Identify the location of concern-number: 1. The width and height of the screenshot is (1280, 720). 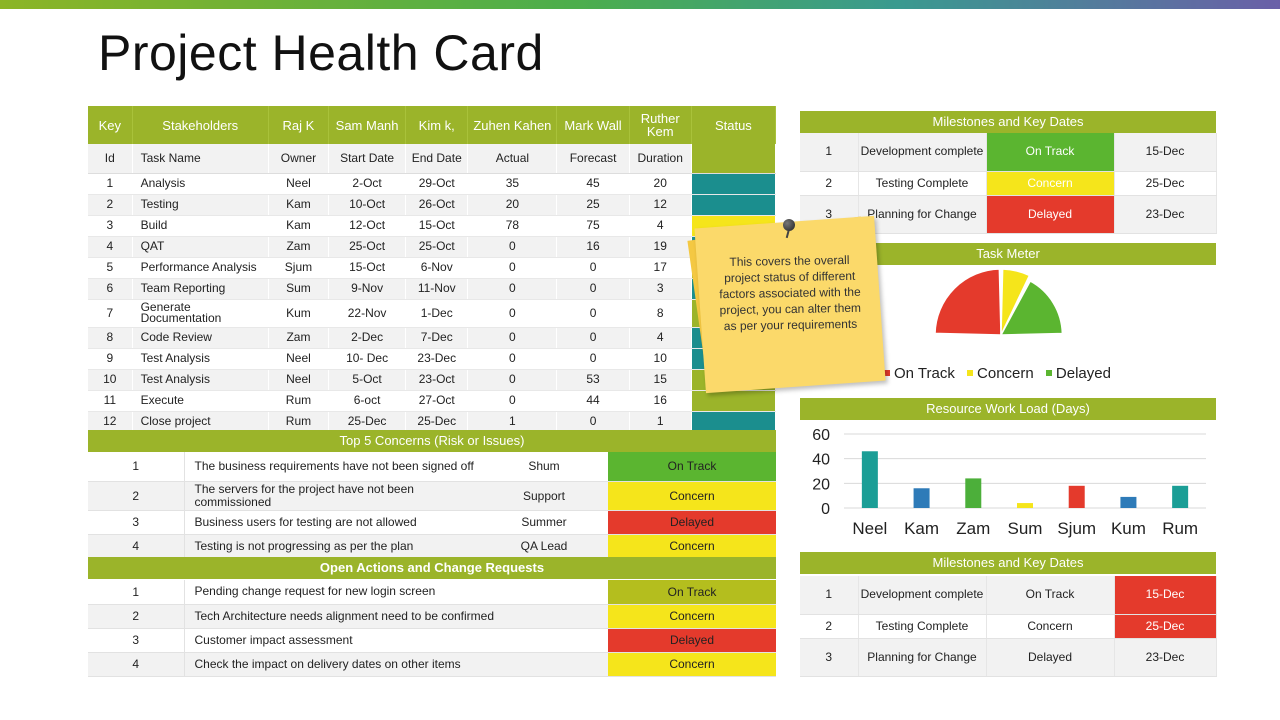
(136, 467).